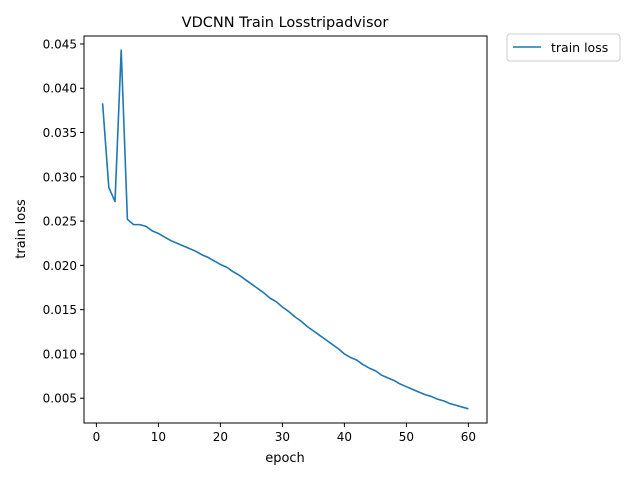 This screenshot has height=480, width=640. Describe the element at coordinates (60, 354) in the screenshot. I see `y-tick-label: 0.010` at that location.